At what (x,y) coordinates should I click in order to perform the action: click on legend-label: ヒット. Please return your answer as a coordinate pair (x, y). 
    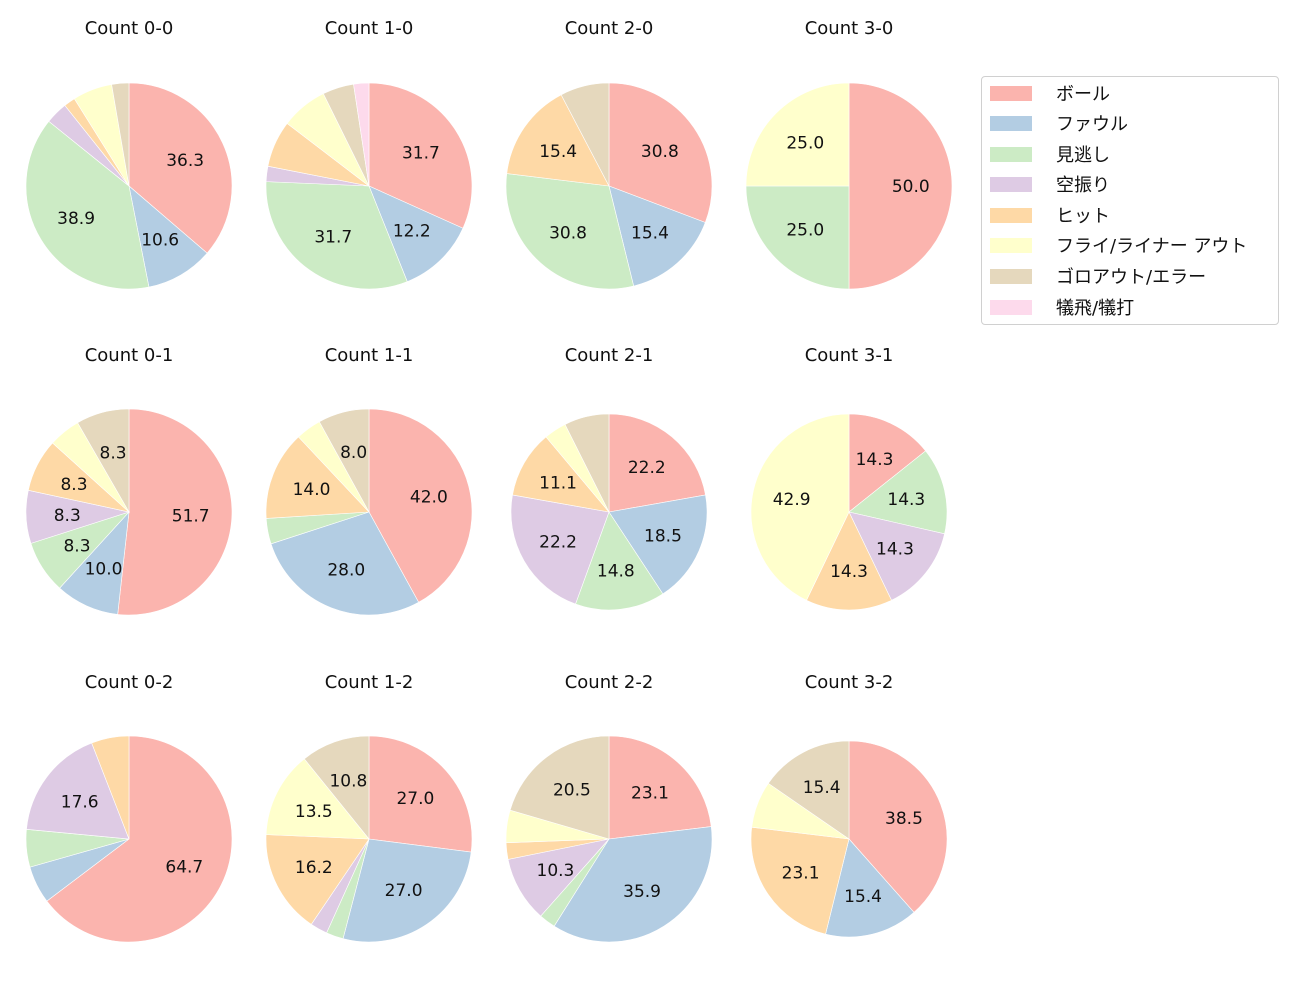
    Looking at the image, I should click on (1083, 216).